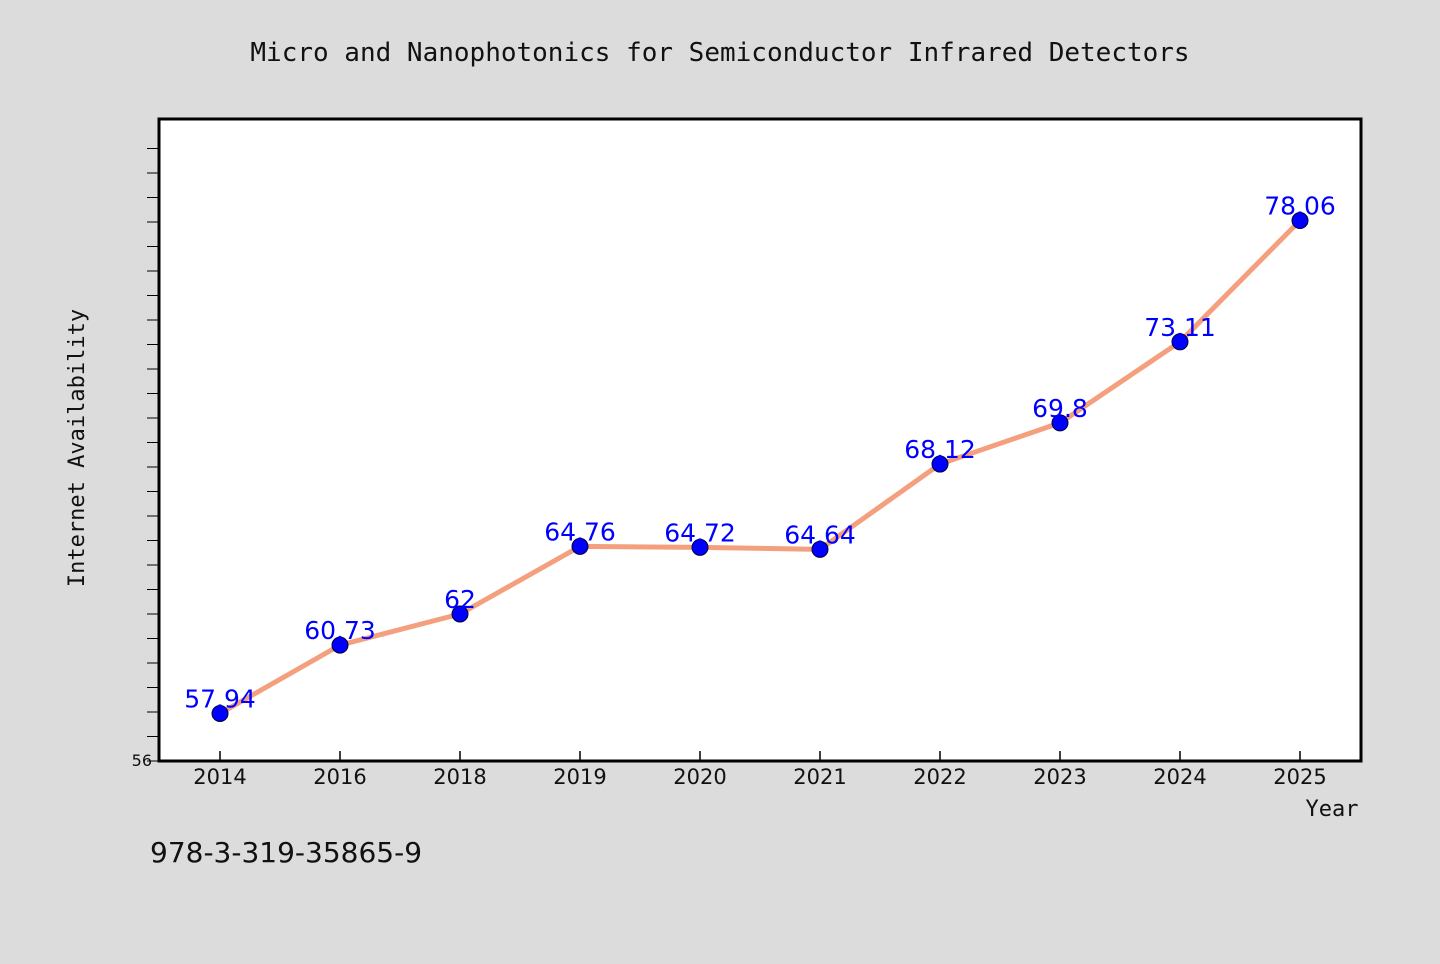 Image resolution: width=1440 pixels, height=964 pixels. I want to click on x-tick-label: 2021, so click(819, 777).